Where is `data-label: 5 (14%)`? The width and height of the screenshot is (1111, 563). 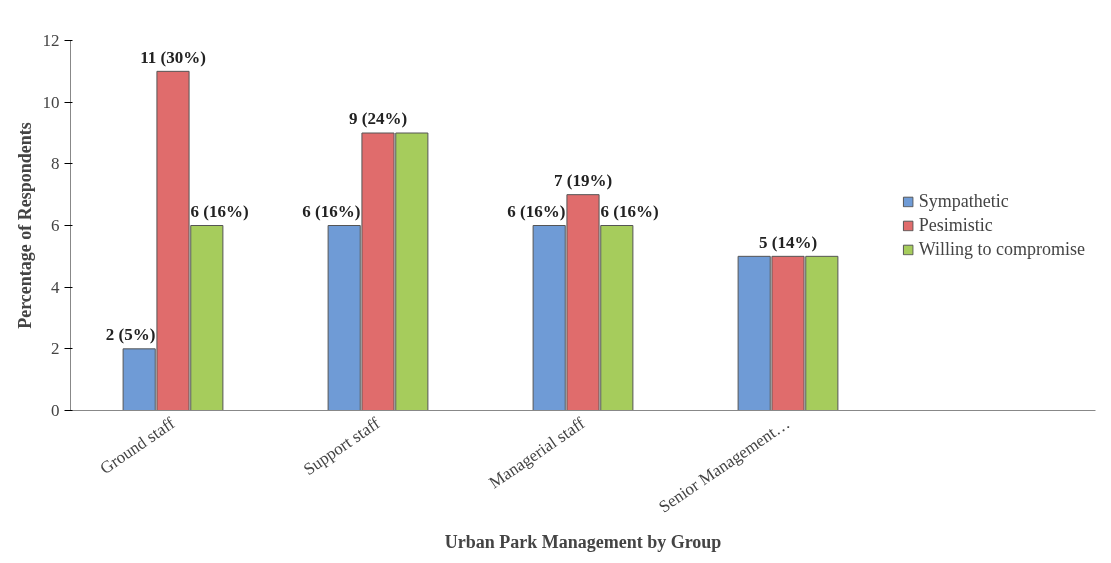 data-label: 5 (14%) is located at coordinates (788, 242).